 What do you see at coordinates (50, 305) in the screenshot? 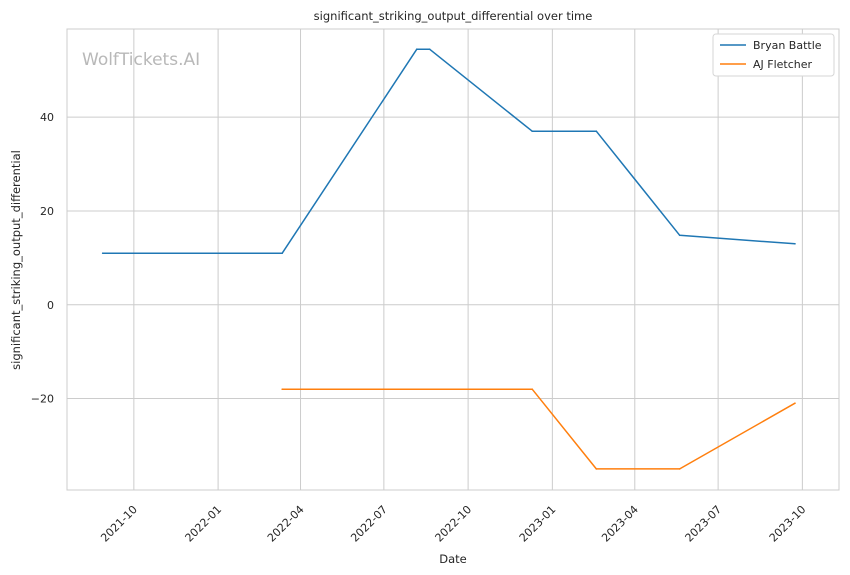
I see `y-tick-label: 0` at bounding box center [50, 305].